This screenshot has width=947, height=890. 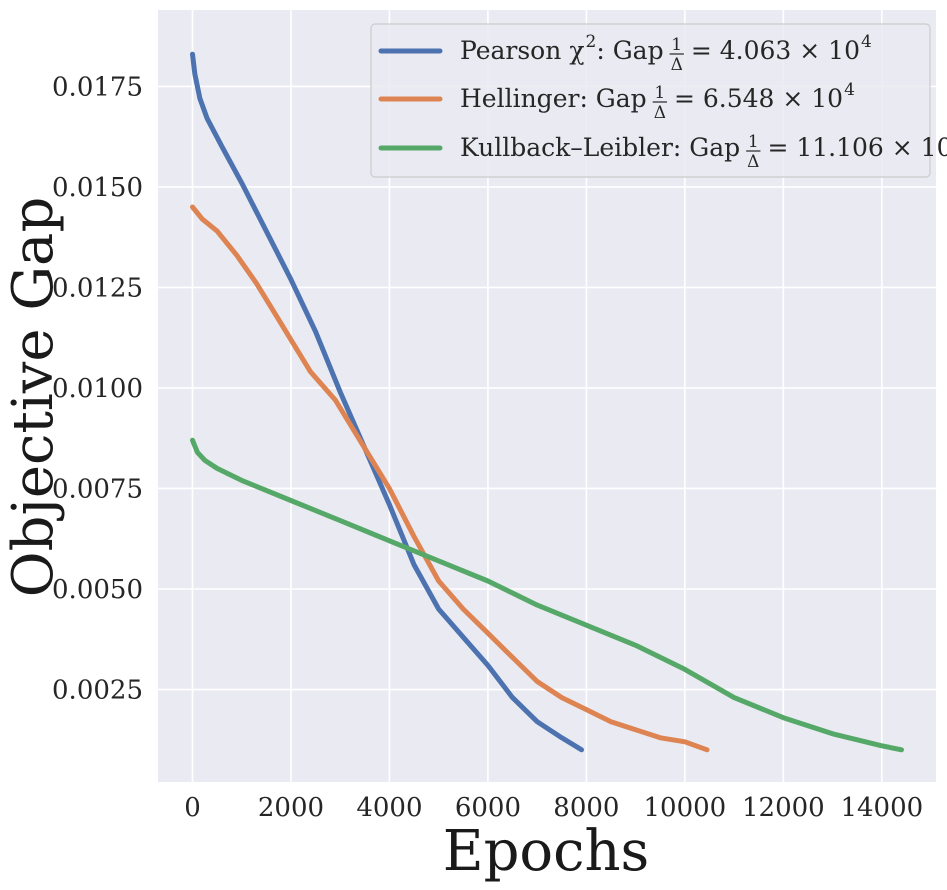 I want to click on legend-label: Kullback–Leibler, so click(x=566, y=147).